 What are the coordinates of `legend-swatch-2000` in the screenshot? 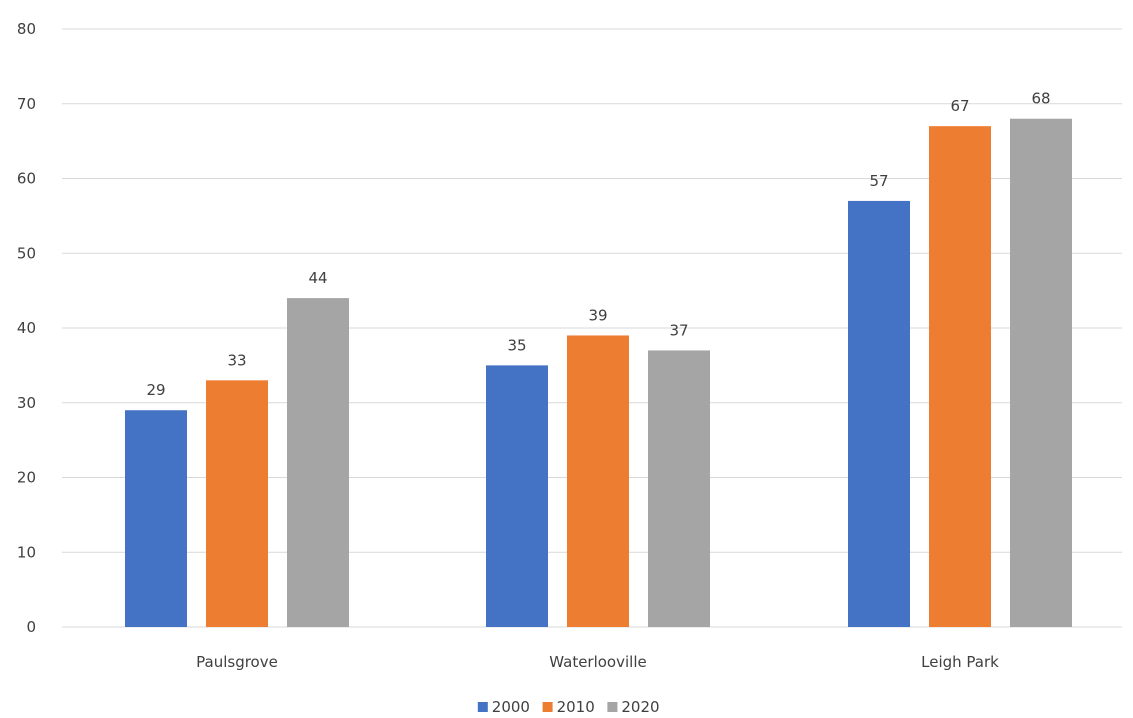 It's located at (482, 707).